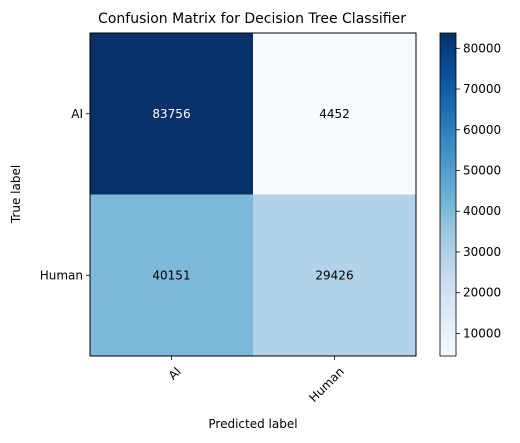 The height and width of the screenshot is (443, 520). What do you see at coordinates (482, 89) in the screenshot?
I see `colorbar-tick-label: 70000` at bounding box center [482, 89].